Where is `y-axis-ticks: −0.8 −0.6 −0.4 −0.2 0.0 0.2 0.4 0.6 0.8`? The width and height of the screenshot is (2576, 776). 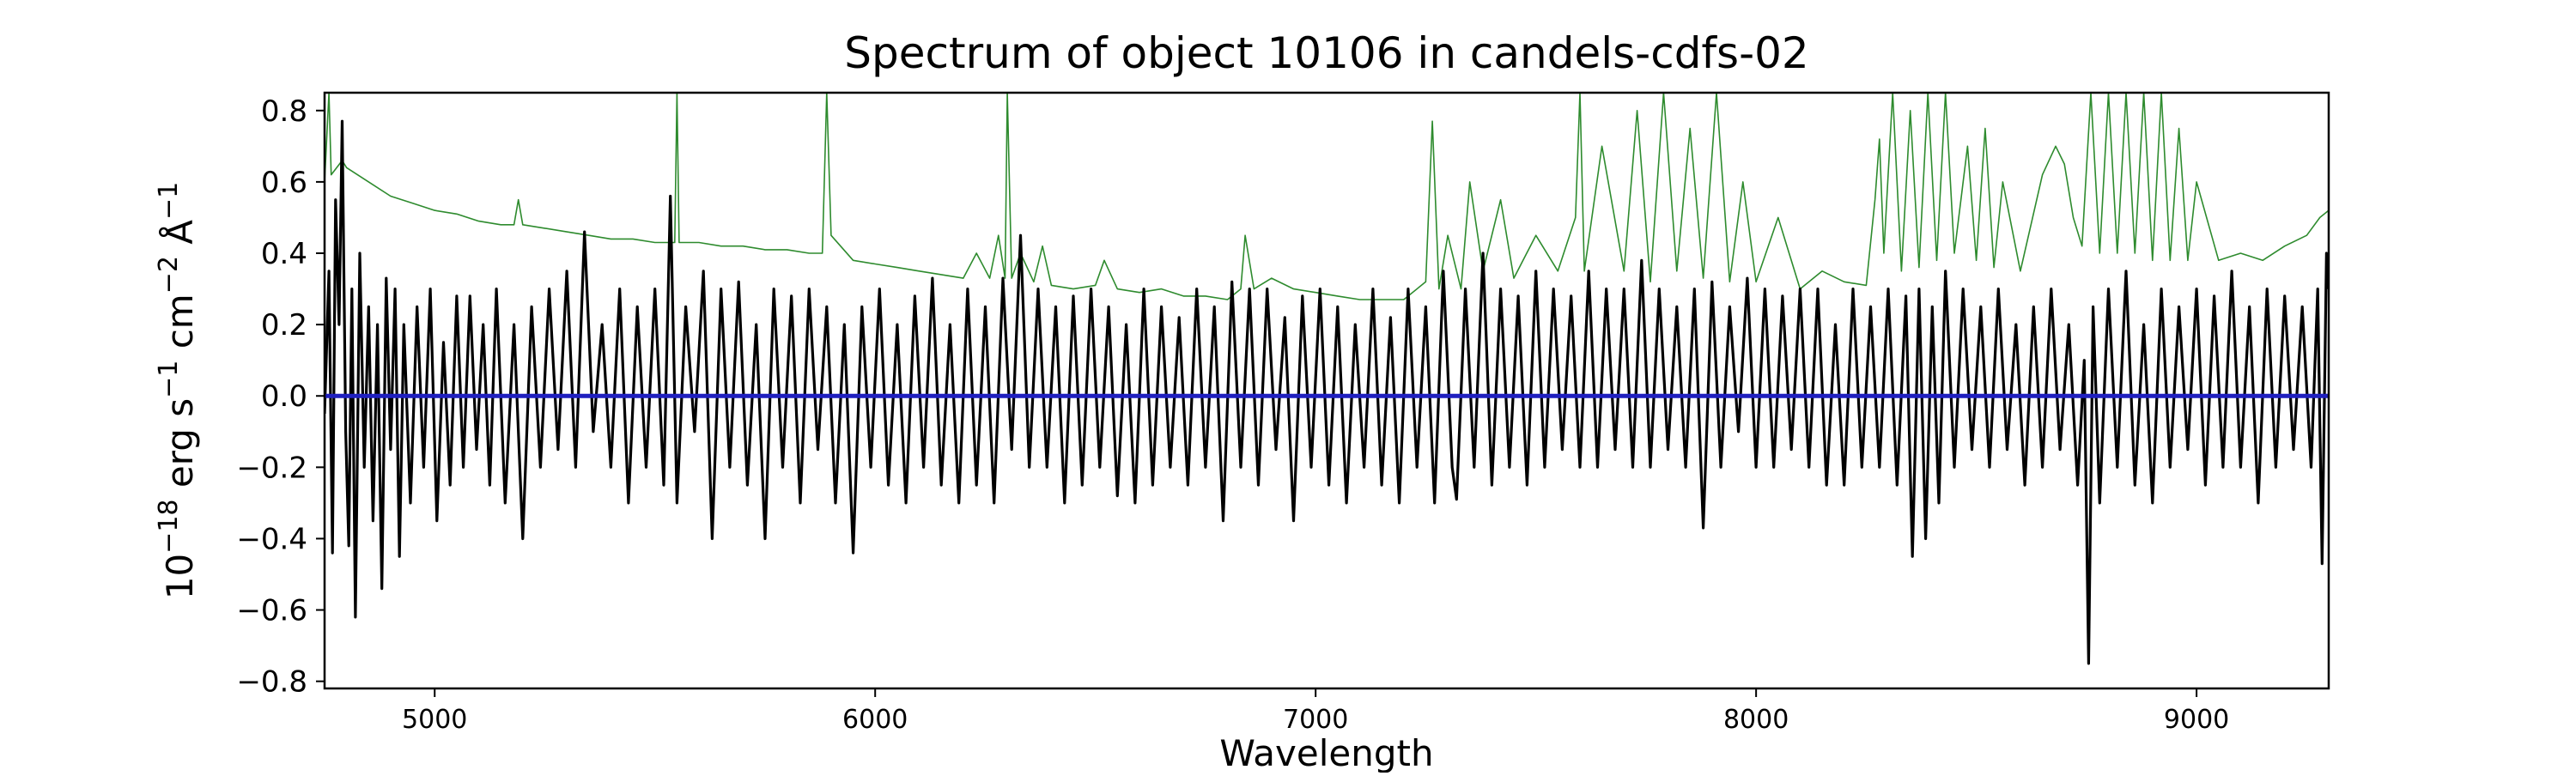 y-axis-ticks: −0.8 −0.6 −0.4 −0.2 0.0 0.2 0.4 0.6 0.8 is located at coordinates (280, 397).